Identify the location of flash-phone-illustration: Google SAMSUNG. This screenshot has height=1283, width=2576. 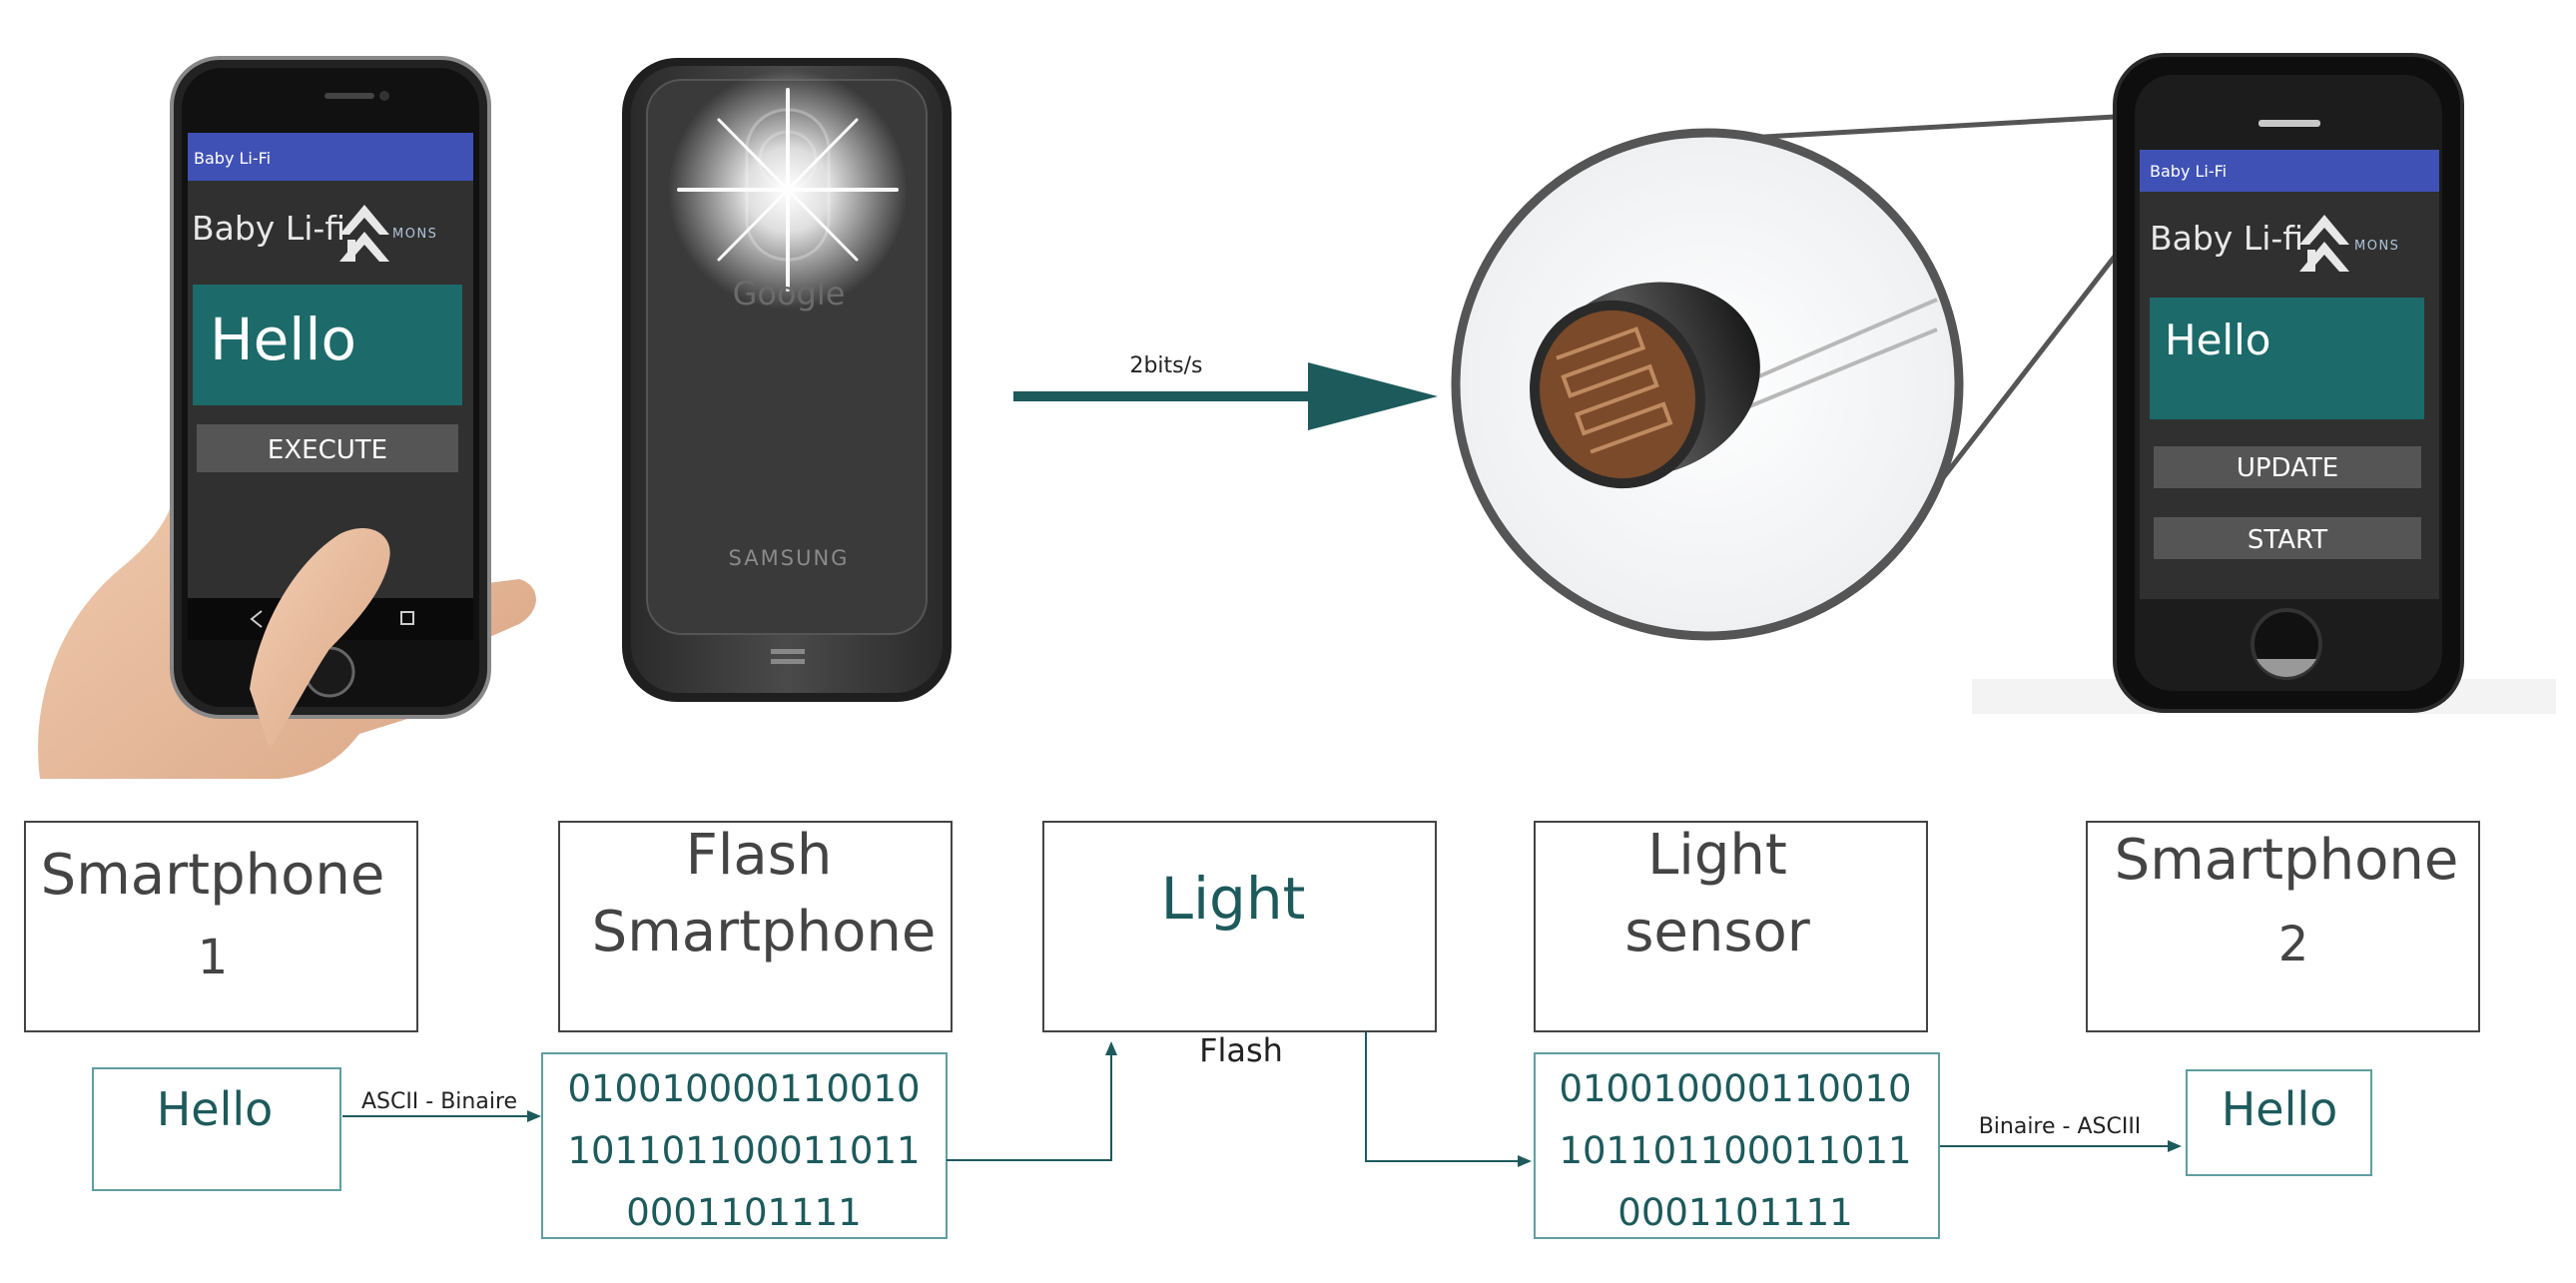
(787, 380).